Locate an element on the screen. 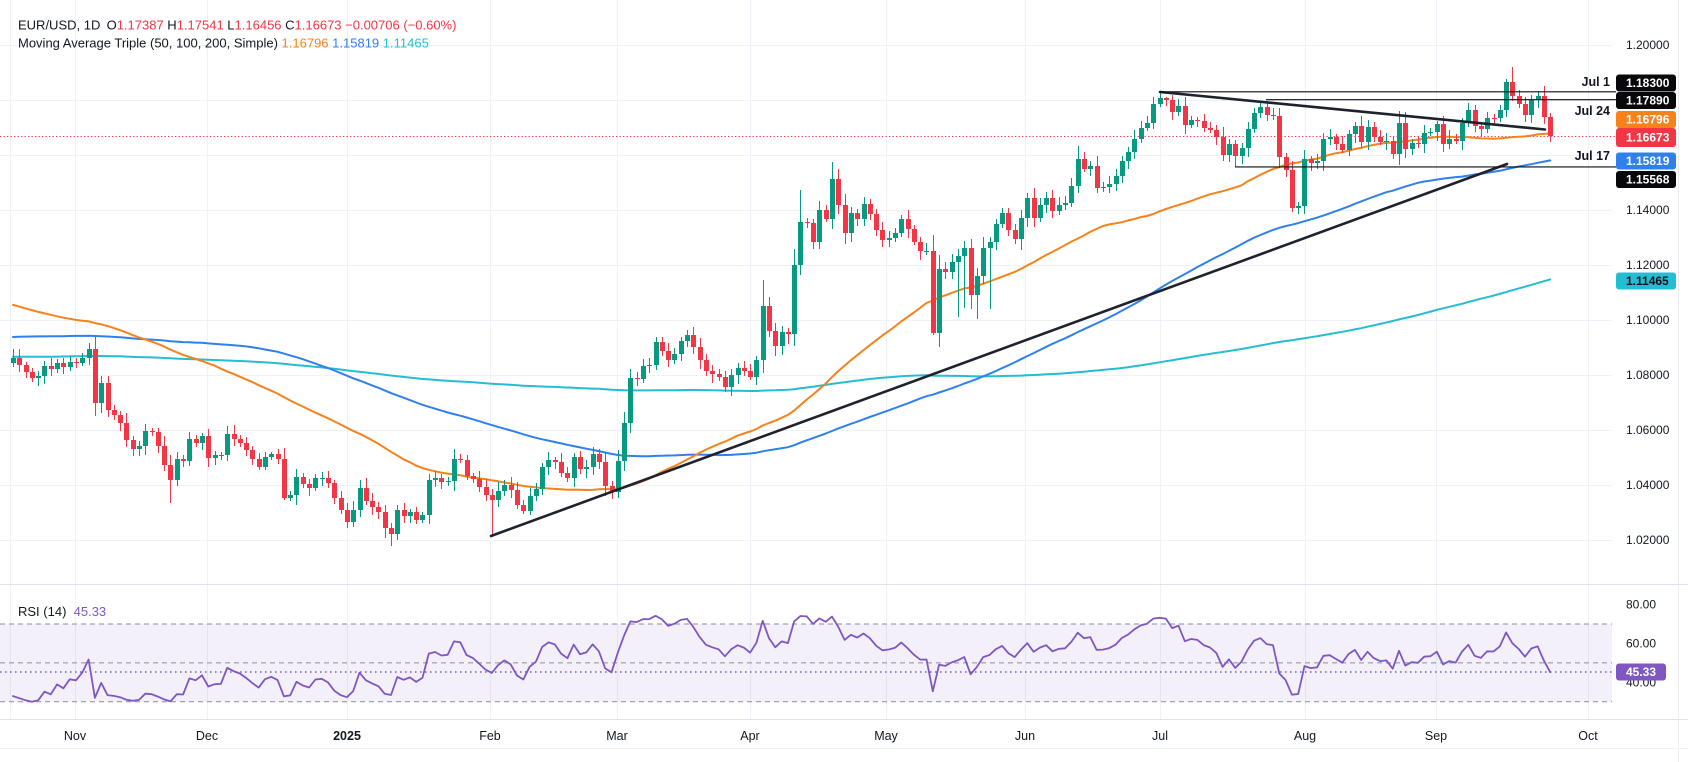 This screenshot has width=1688, height=762. svg-text: Mar is located at coordinates (617, 736).